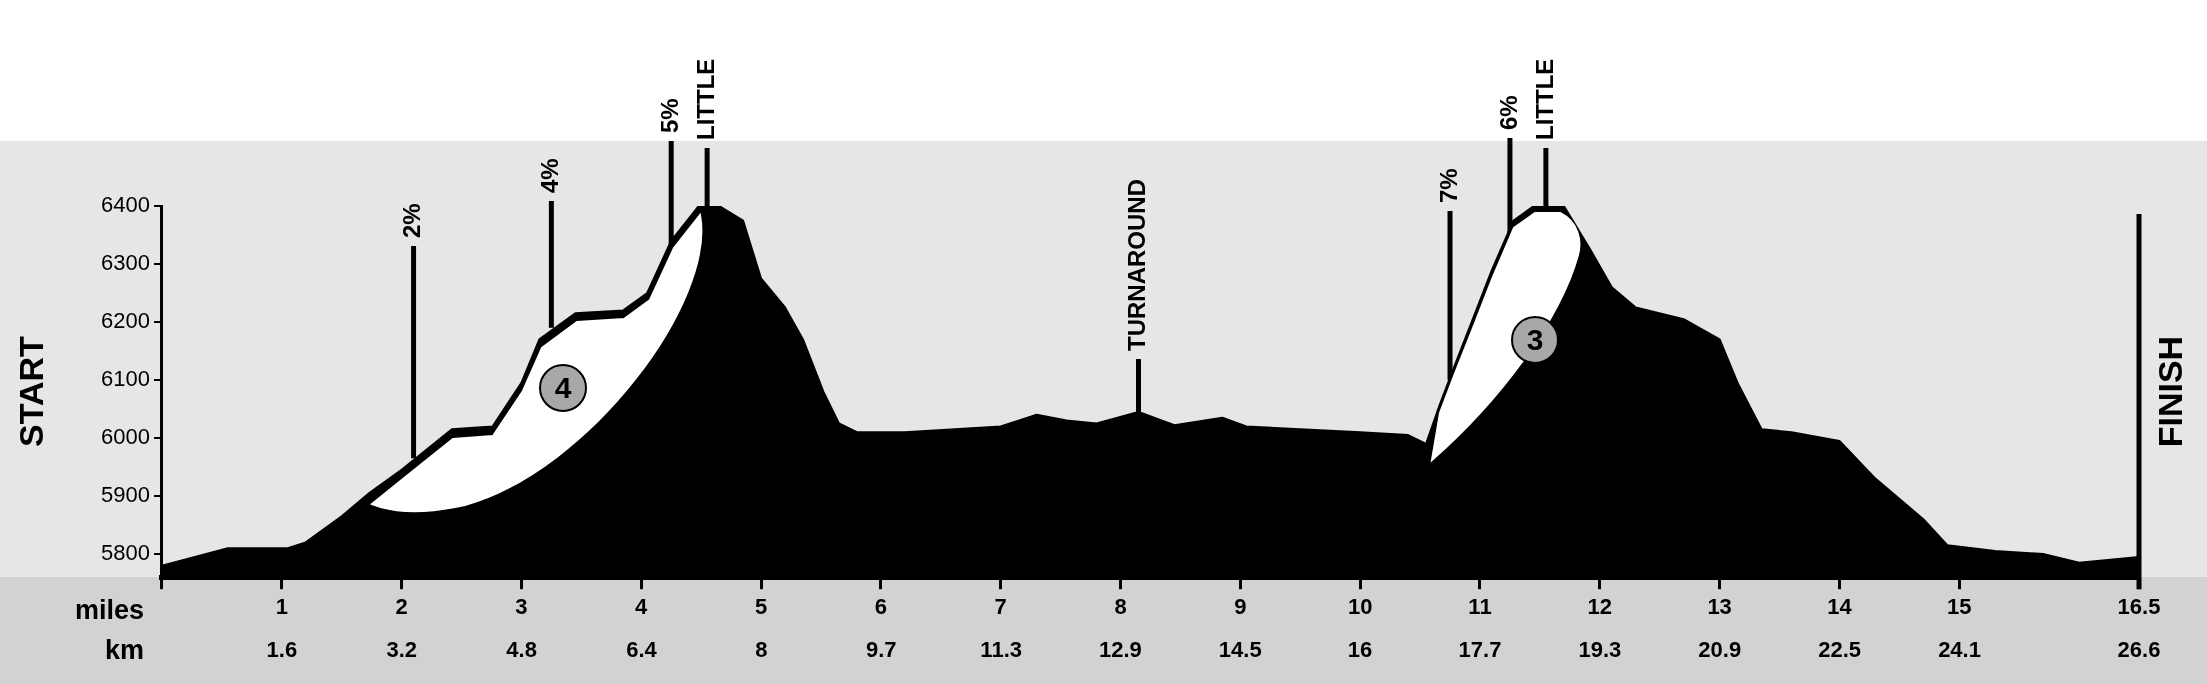 The image size is (2207, 684). What do you see at coordinates (124, 650) in the screenshot?
I see `x2-axis-title: km` at bounding box center [124, 650].